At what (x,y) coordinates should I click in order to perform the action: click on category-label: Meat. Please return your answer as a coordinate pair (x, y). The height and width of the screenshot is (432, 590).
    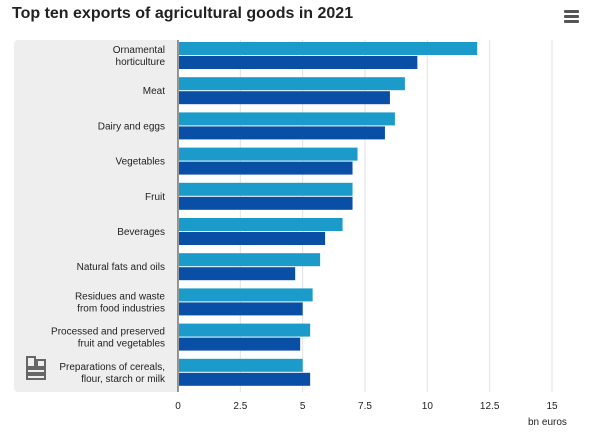
    Looking at the image, I should click on (154, 91).